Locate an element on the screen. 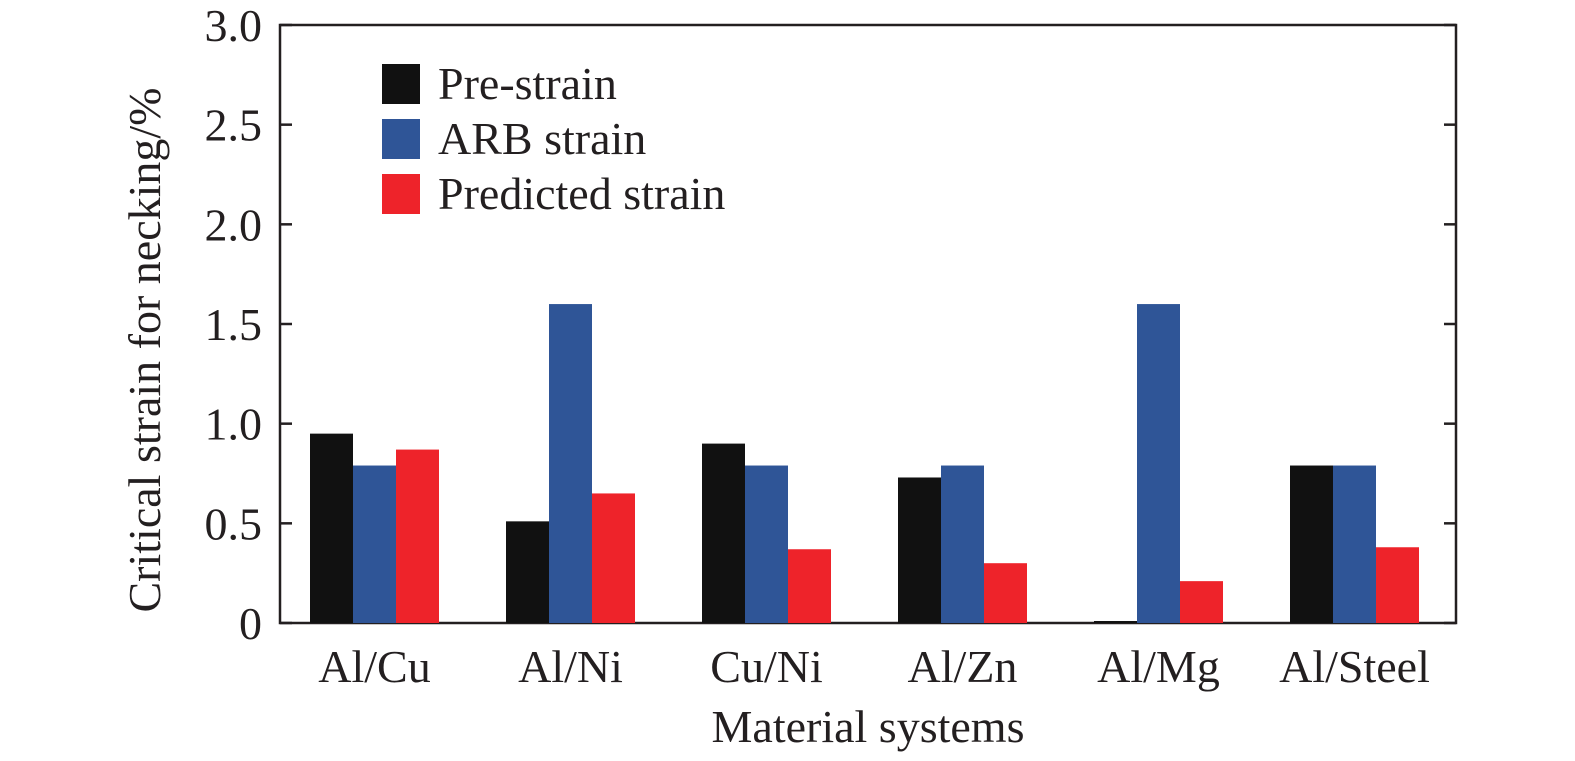  bar-arb-strain-al-zn is located at coordinates (962, 544).